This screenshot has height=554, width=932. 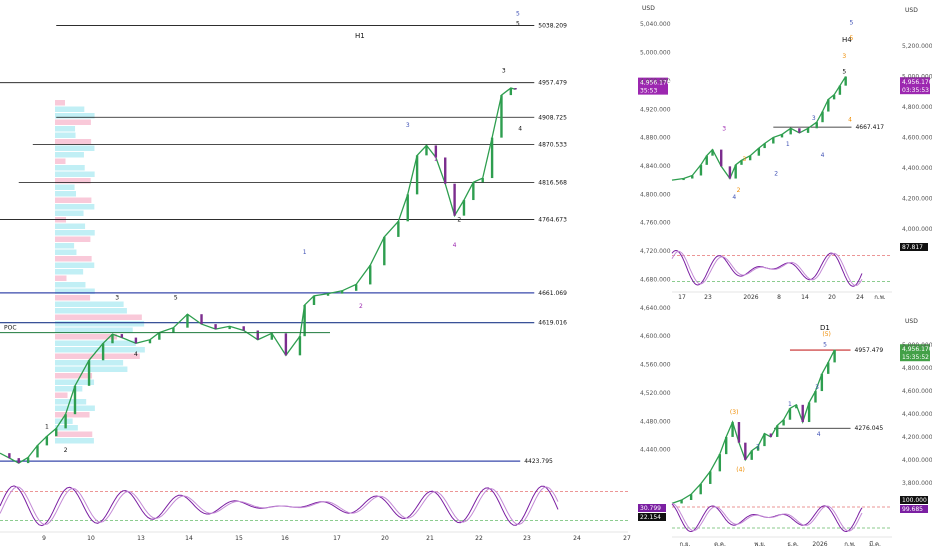 I want to click on h4-title: H4, so click(x=847, y=40).